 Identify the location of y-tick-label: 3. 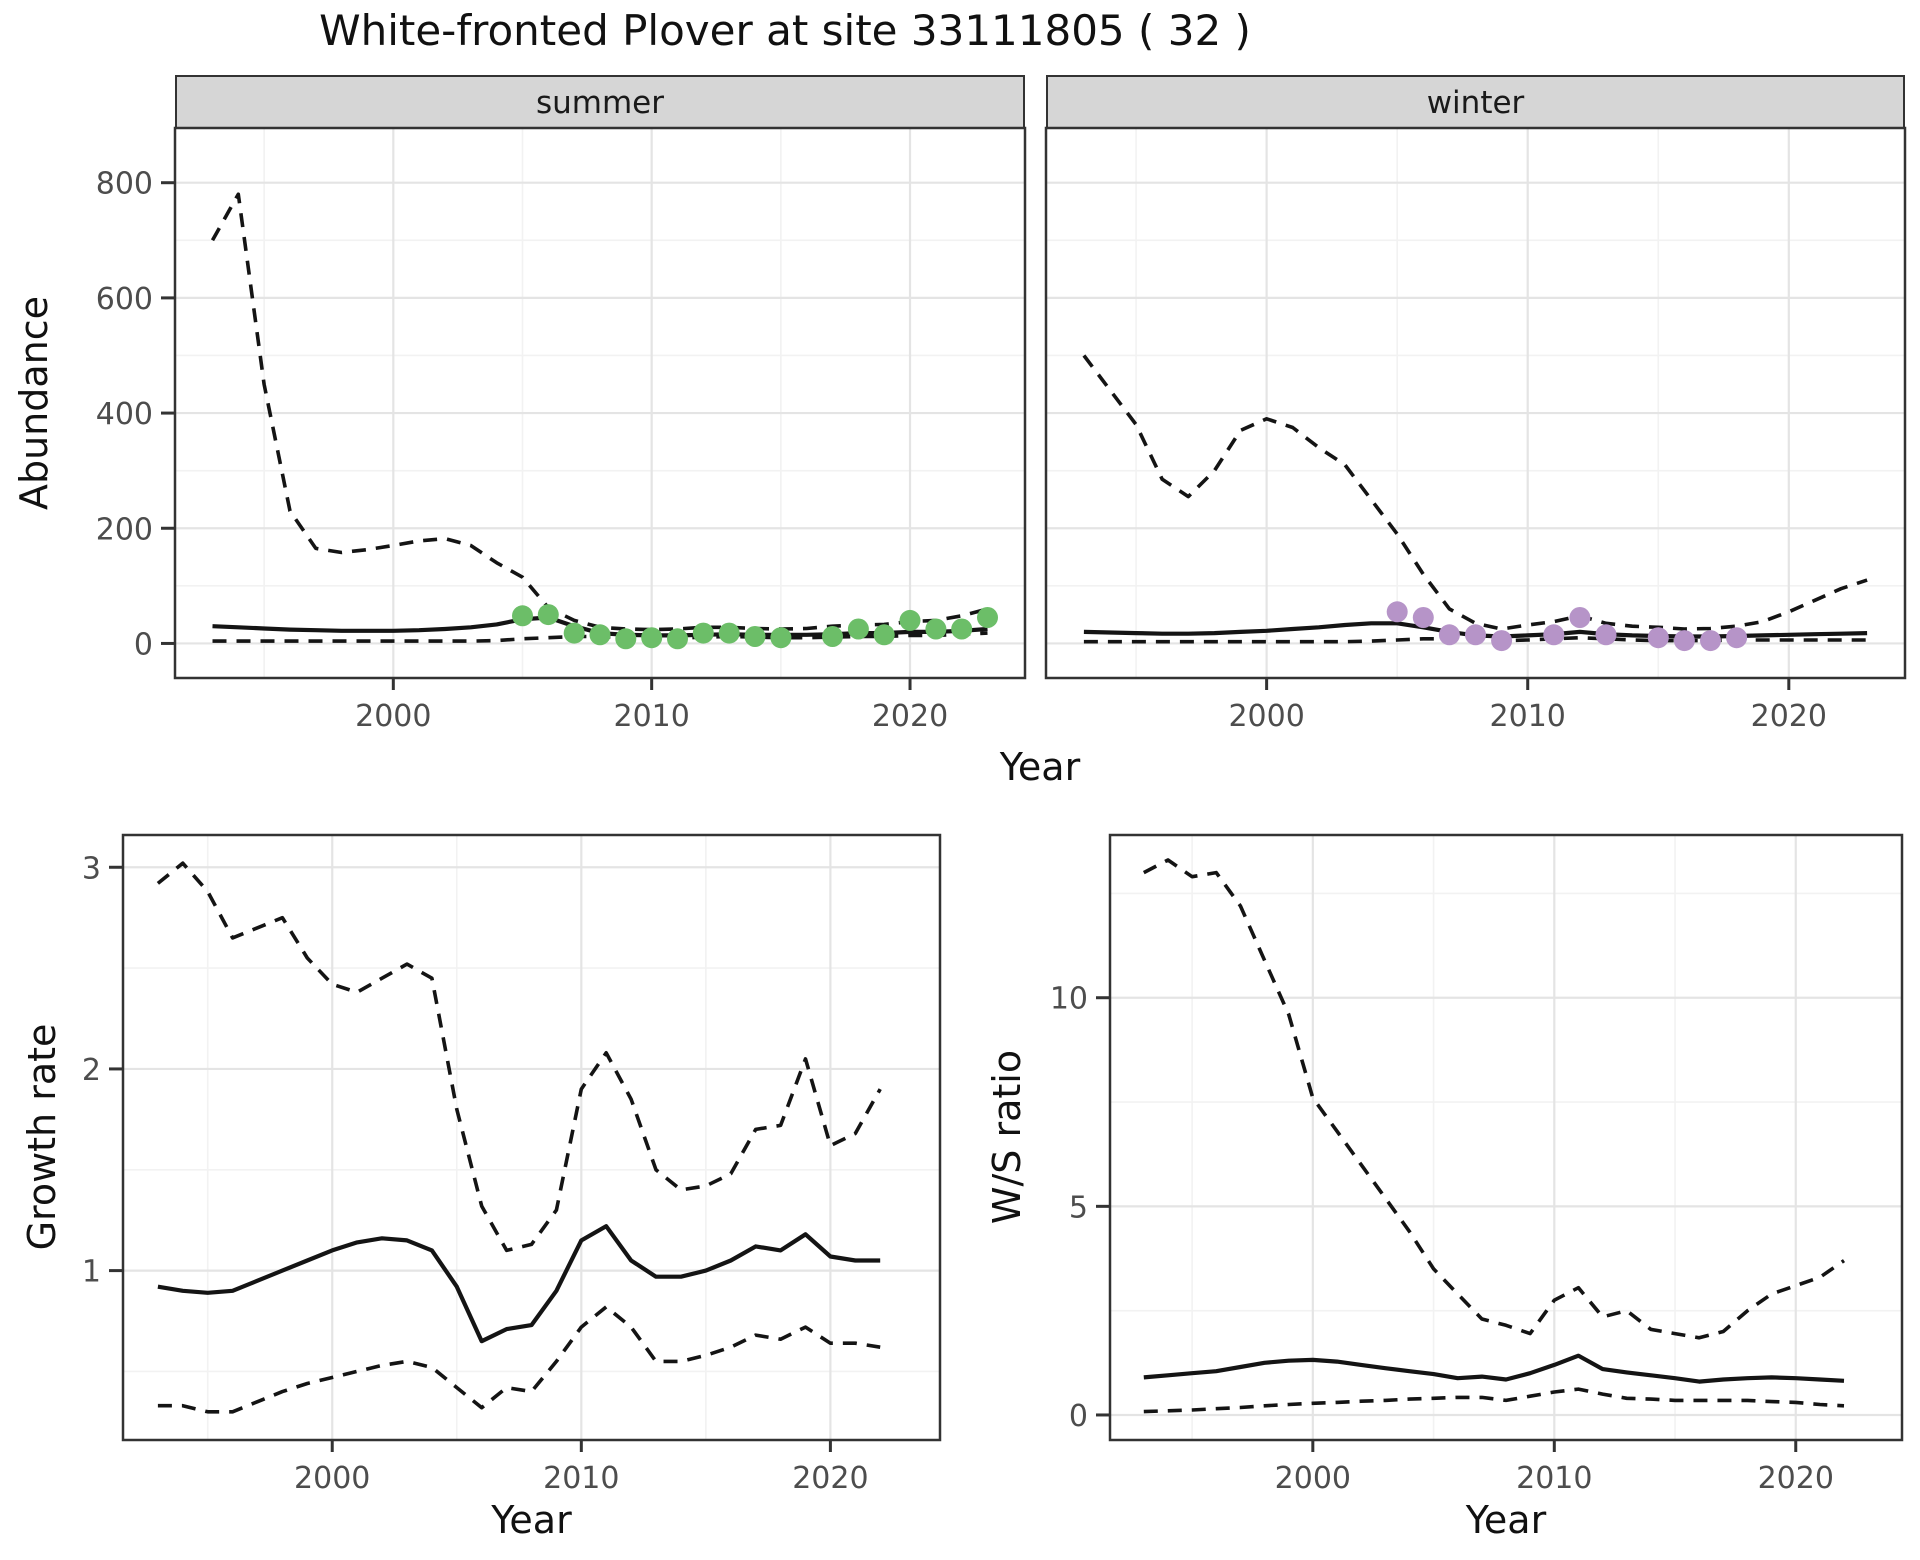
(91, 868).